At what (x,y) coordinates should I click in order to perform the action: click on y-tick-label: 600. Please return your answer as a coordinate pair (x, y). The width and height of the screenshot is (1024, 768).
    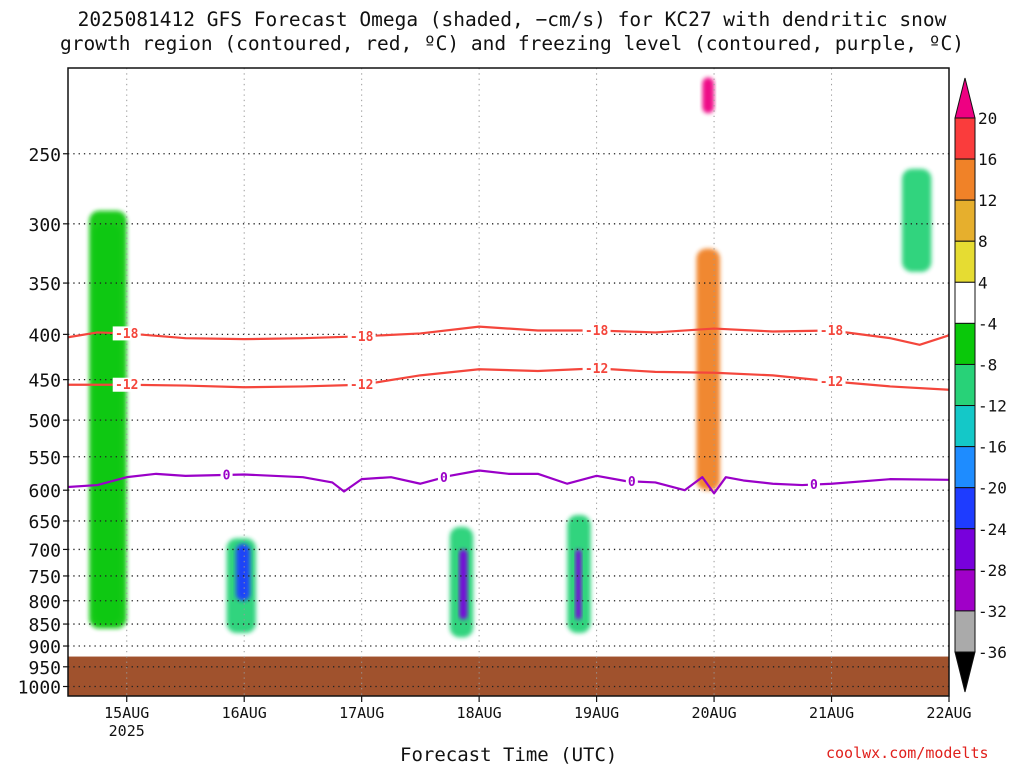
    Looking at the image, I should click on (44, 491).